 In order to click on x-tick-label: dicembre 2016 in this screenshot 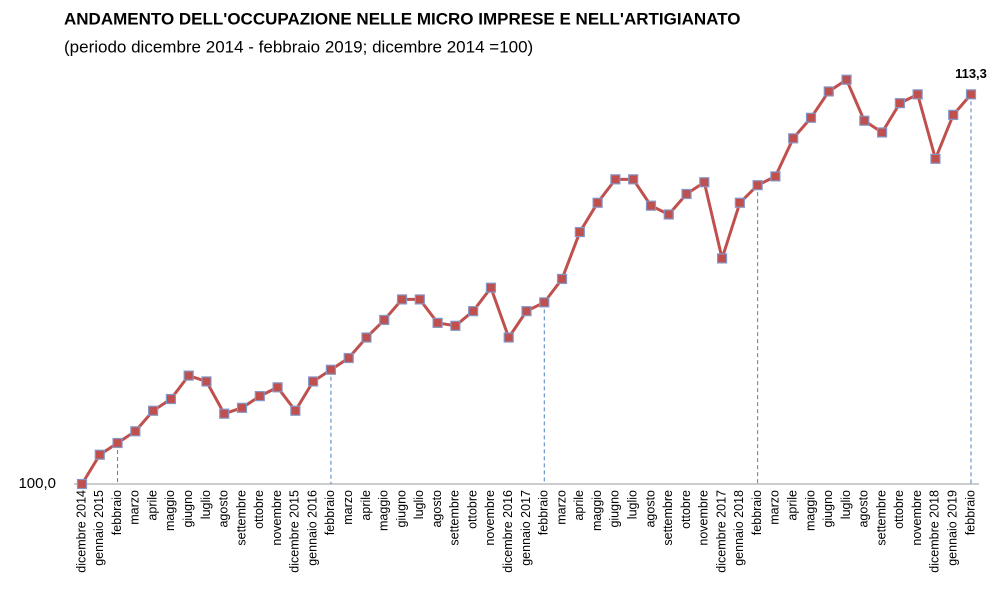, I will do `click(508, 531)`.